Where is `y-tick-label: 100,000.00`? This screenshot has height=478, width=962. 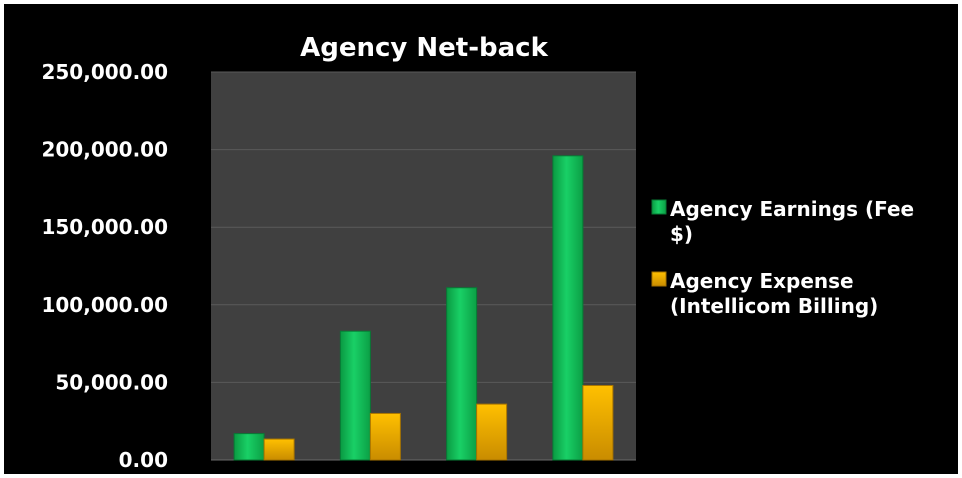 y-tick-label: 100,000.00 is located at coordinates (104, 305).